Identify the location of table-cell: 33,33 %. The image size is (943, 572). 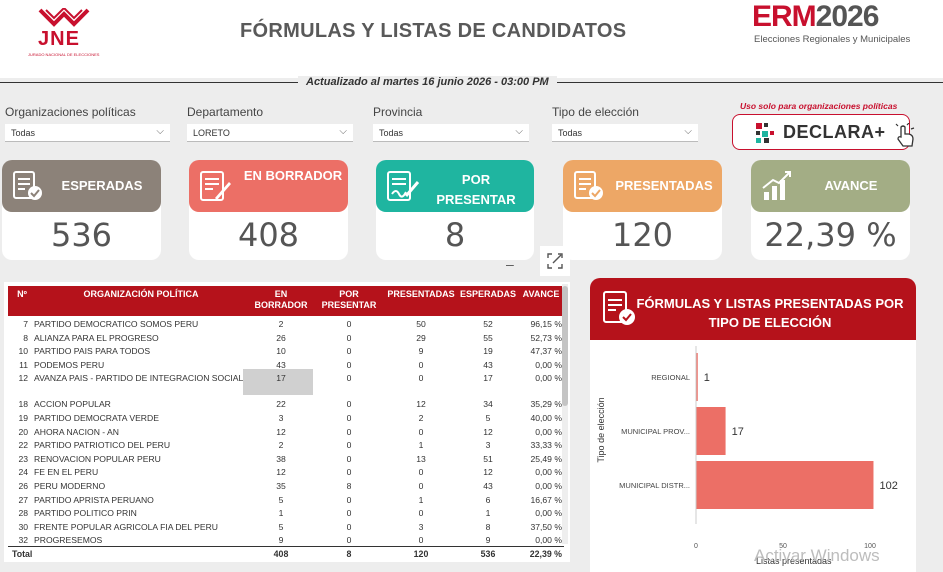
(546, 445).